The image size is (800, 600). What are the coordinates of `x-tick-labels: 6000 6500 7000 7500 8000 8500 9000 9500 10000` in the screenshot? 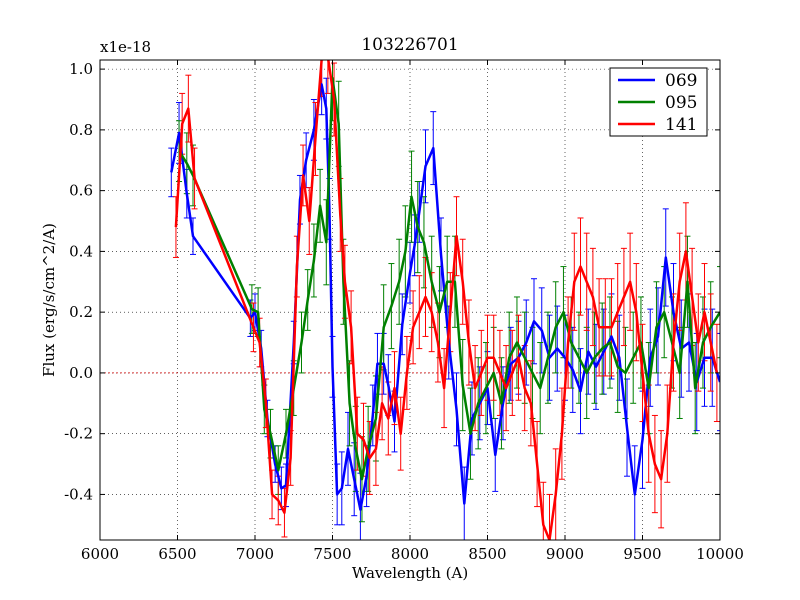 It's located at (412, 554).